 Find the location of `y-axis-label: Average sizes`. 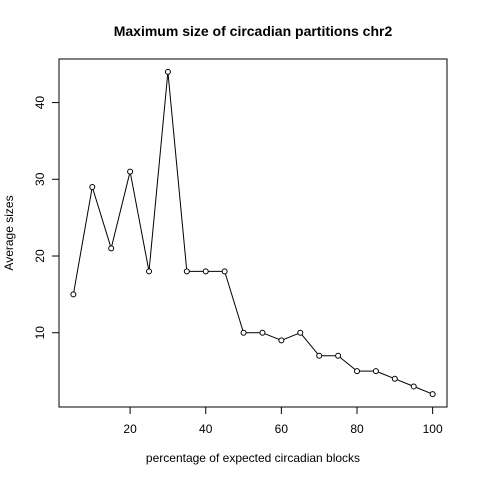

y-axis-label: Average sizes is located at coordinates (9, 232).